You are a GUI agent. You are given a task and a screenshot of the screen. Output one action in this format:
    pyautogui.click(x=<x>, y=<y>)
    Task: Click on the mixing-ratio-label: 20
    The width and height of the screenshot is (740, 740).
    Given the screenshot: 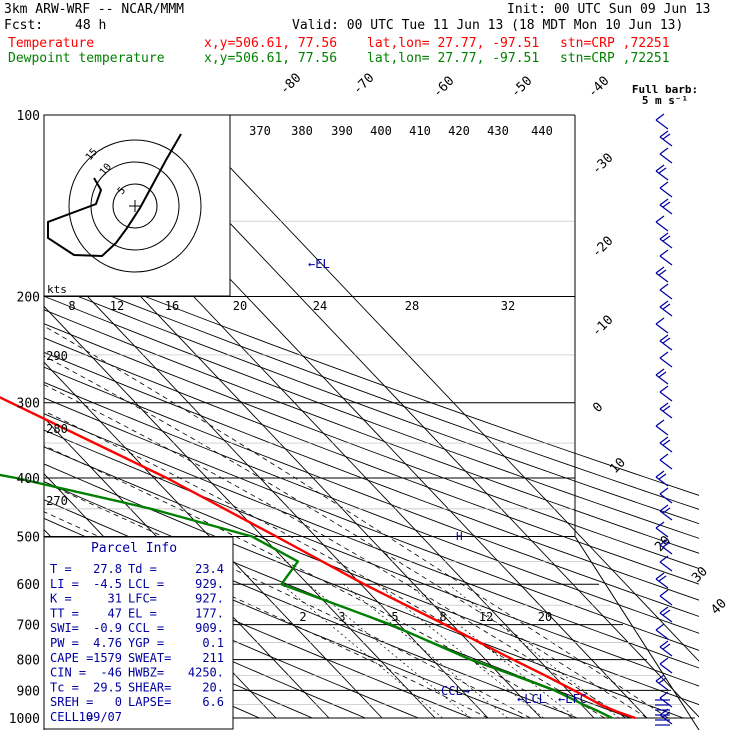 What is the action you would take?
    pyautogui.click(x=545, y=617)
    